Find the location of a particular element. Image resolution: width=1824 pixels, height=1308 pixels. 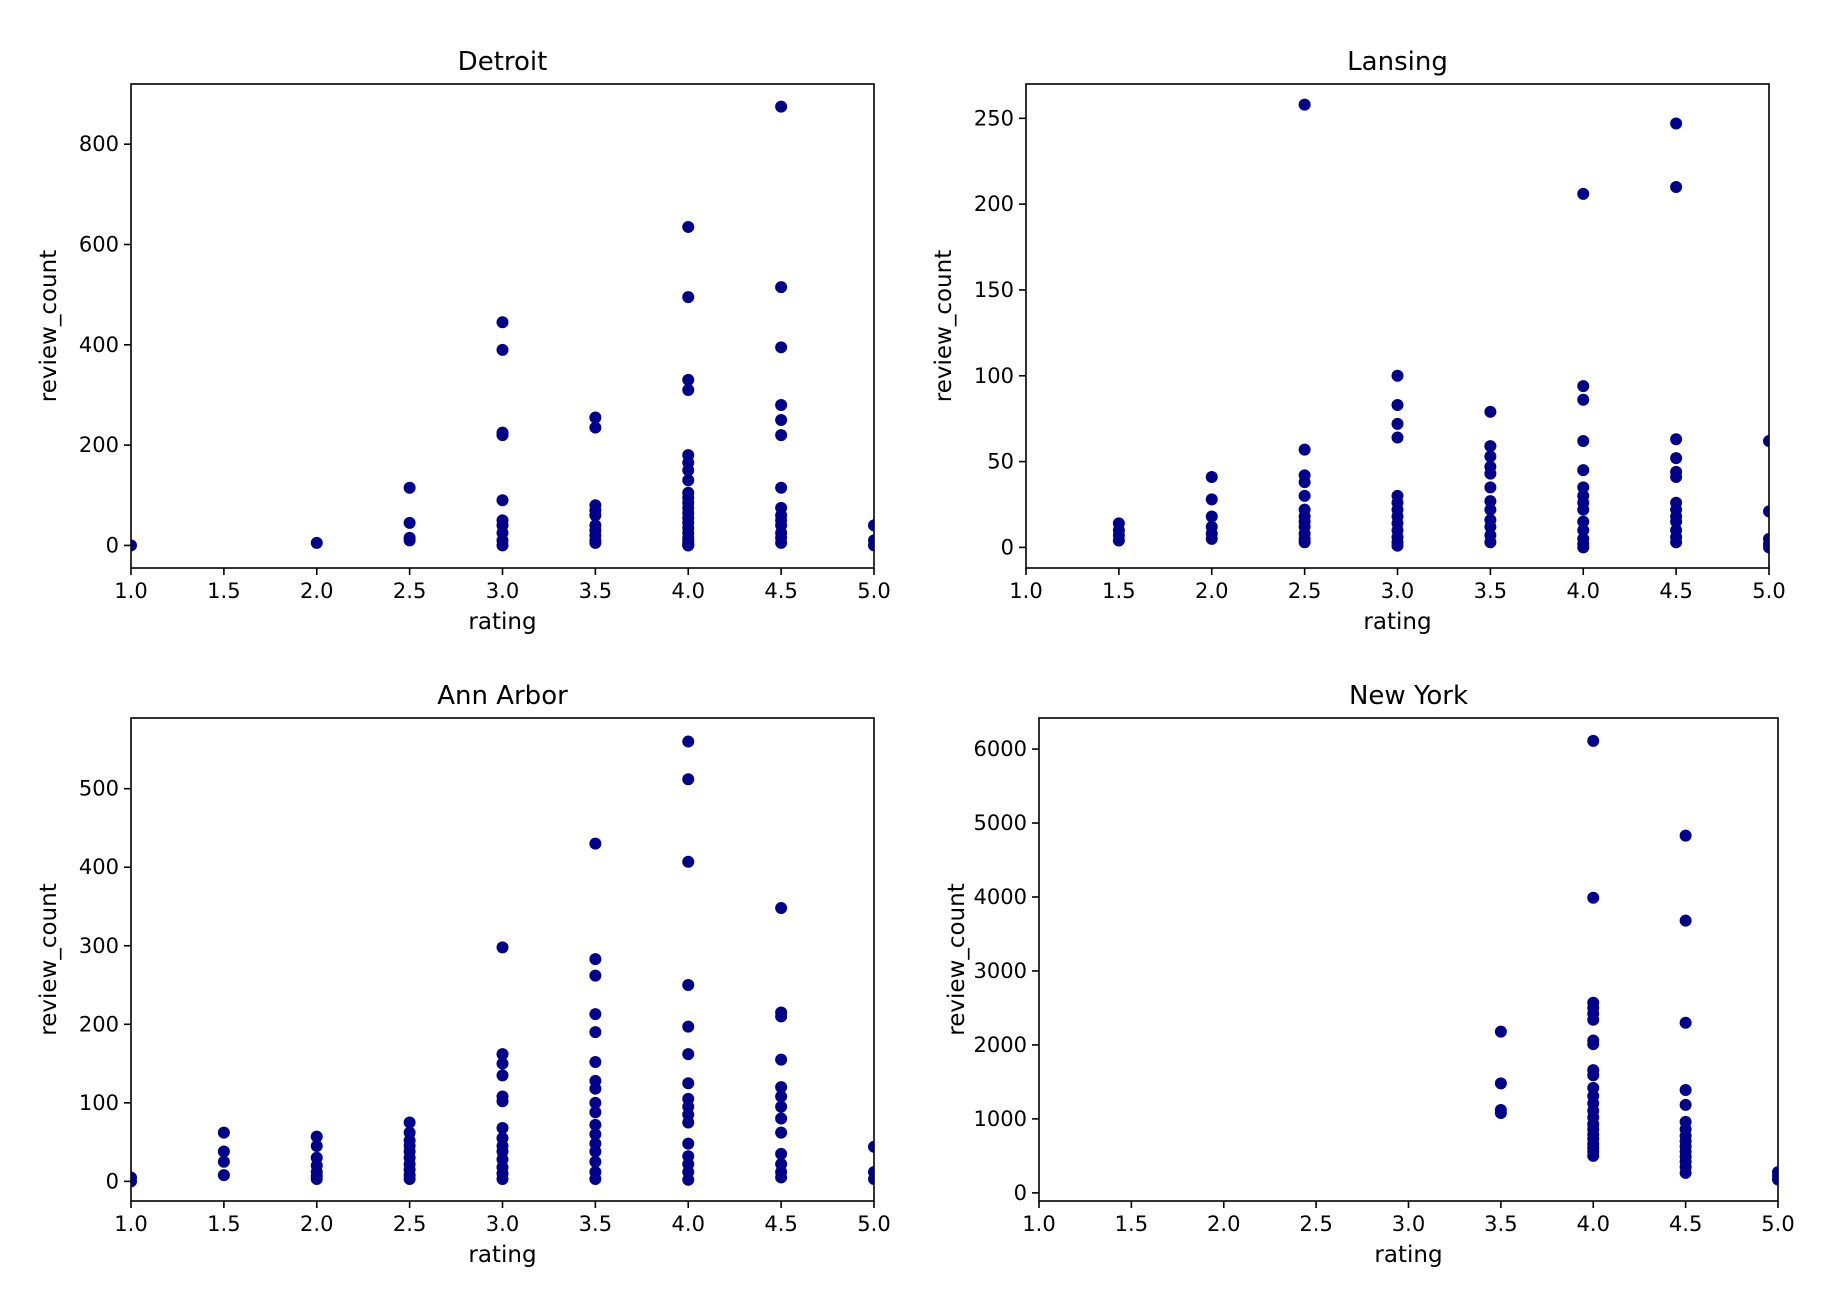

x-tick-label: 2.5 is located at coordinates (409, 1224).